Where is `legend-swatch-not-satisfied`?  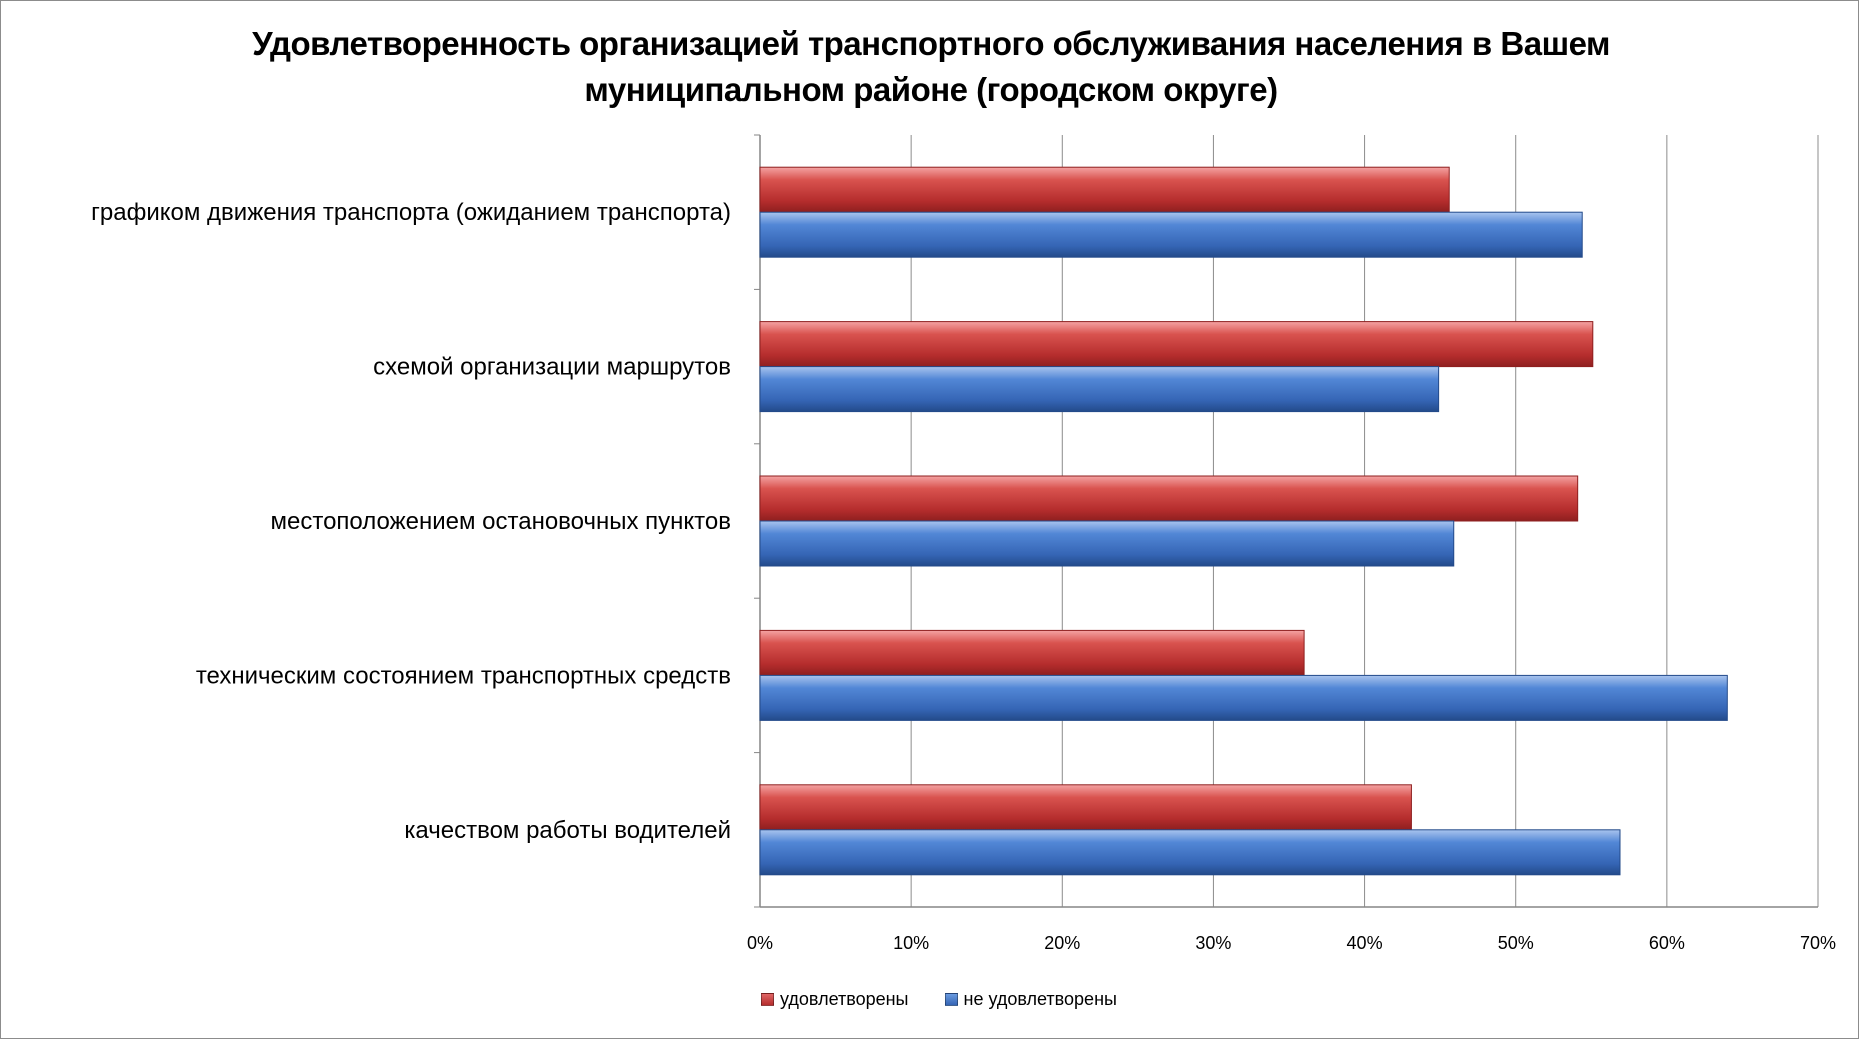 legend-swatch-not-satisfied is located at coordinates (951, 999).